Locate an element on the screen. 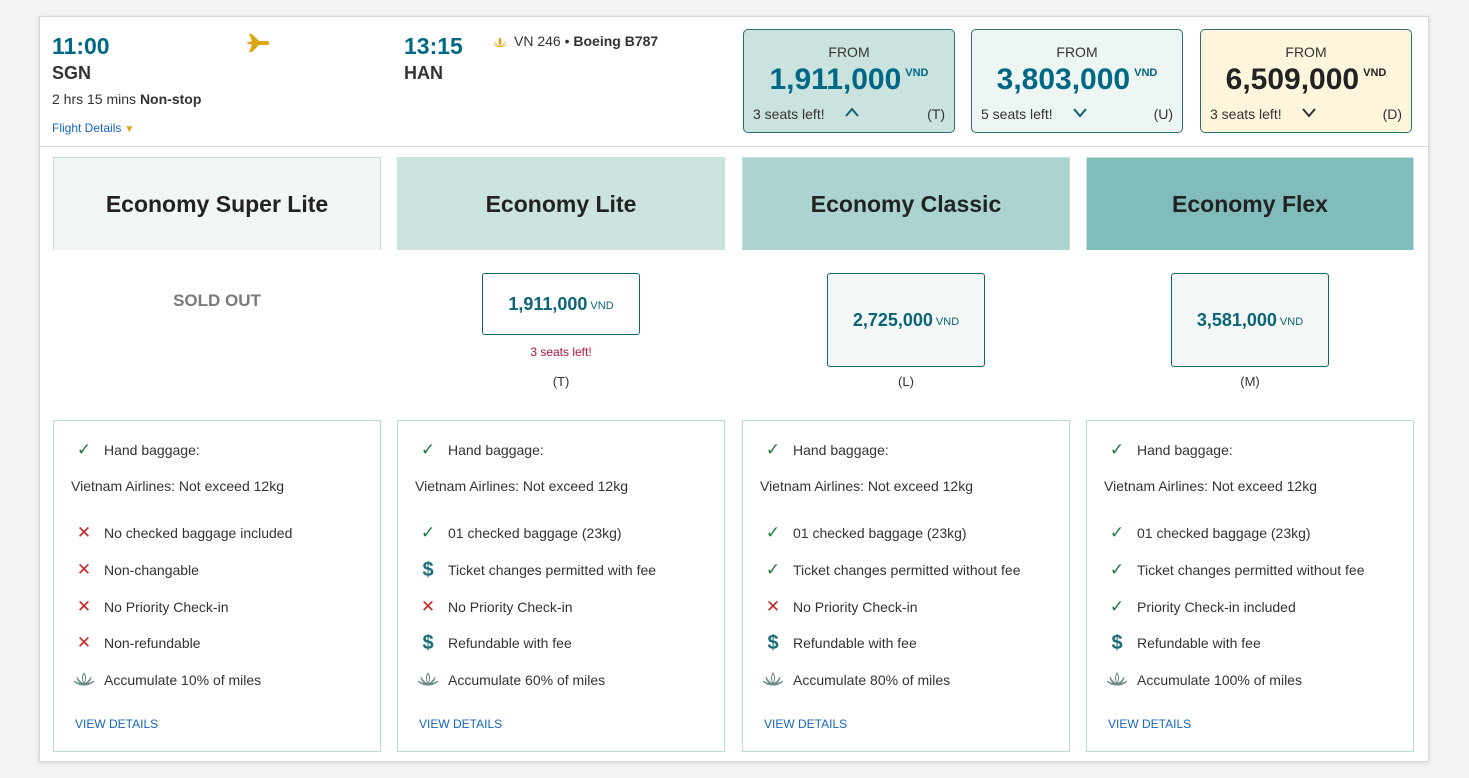 The height and width of the screenshot is (778, 1469). flight-details-link: Flight Details ▼ is located at coordinates (93, 128).